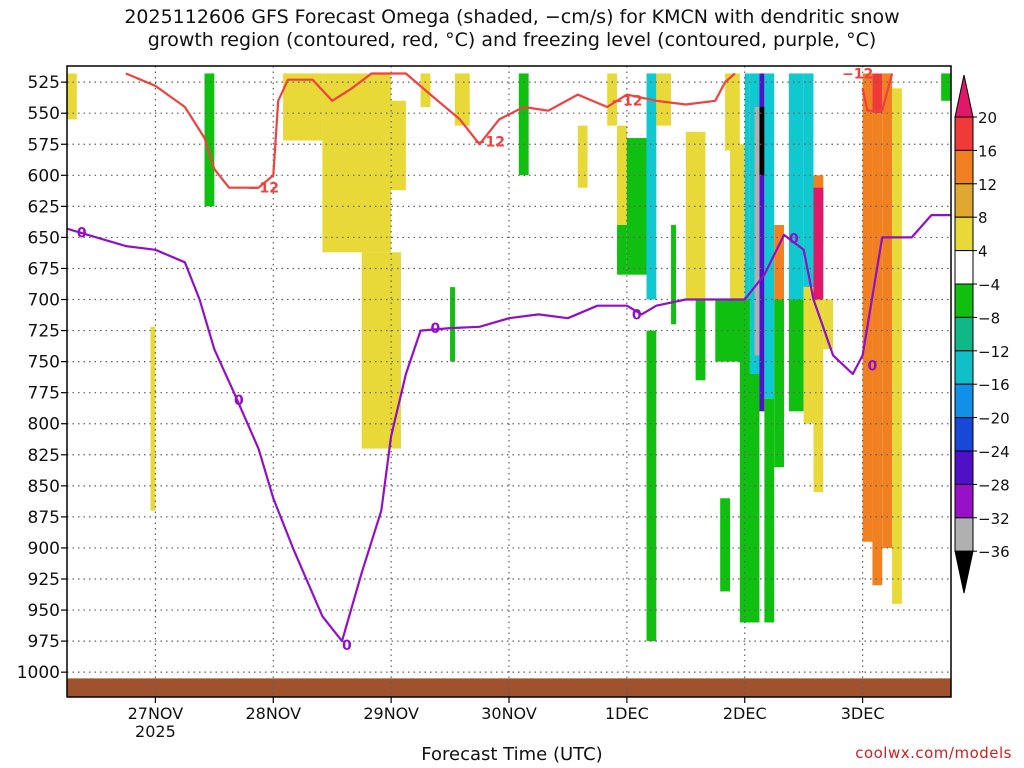 This screenshot has height=768, width=1024. I want to click on colorbar-label: −36, so click(994, 552).